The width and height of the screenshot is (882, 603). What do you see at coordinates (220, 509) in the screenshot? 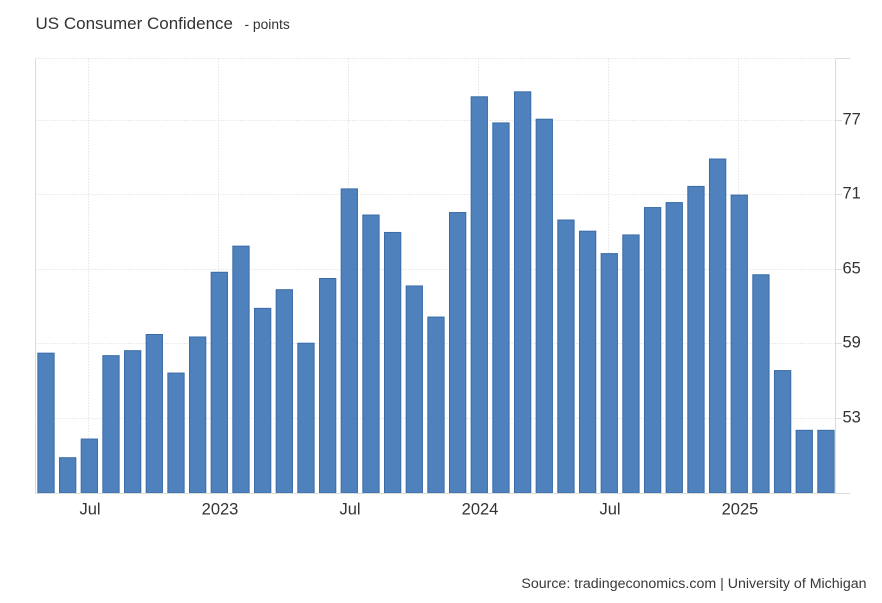
I see `svg-text: 2023` at bounding box center [220, 509].